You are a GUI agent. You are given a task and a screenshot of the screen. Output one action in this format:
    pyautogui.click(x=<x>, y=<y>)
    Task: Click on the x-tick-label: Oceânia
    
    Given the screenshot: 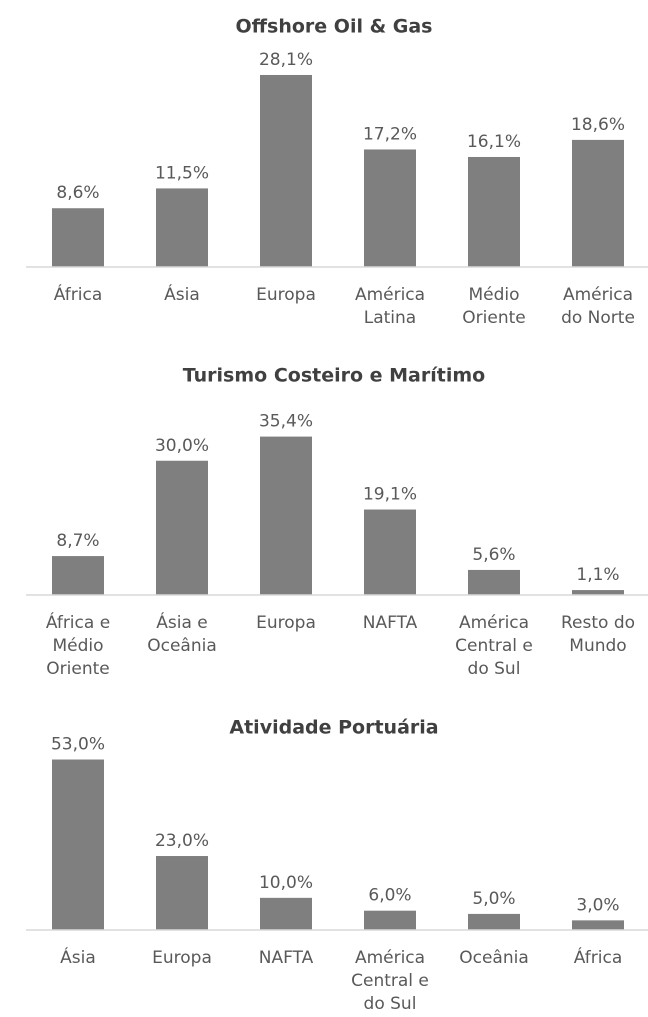 What is the action you would take?
    pyautogui.click(x=494, y=958)
    